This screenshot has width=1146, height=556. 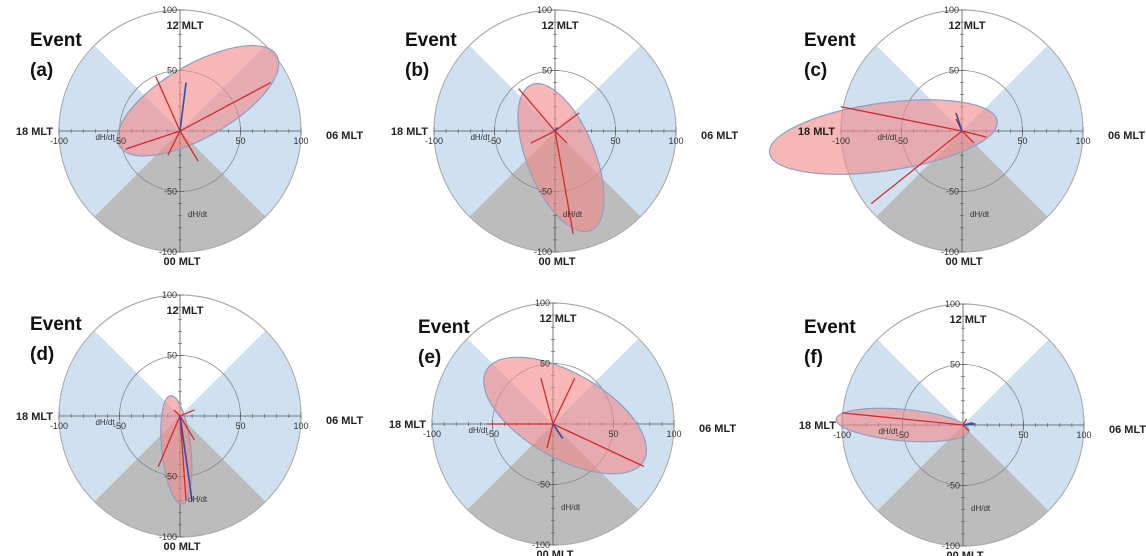 What do you see at coordinates (417, 70) in the screenshot?
I see `panel-label: (b)` at bounding box center [417, 70].